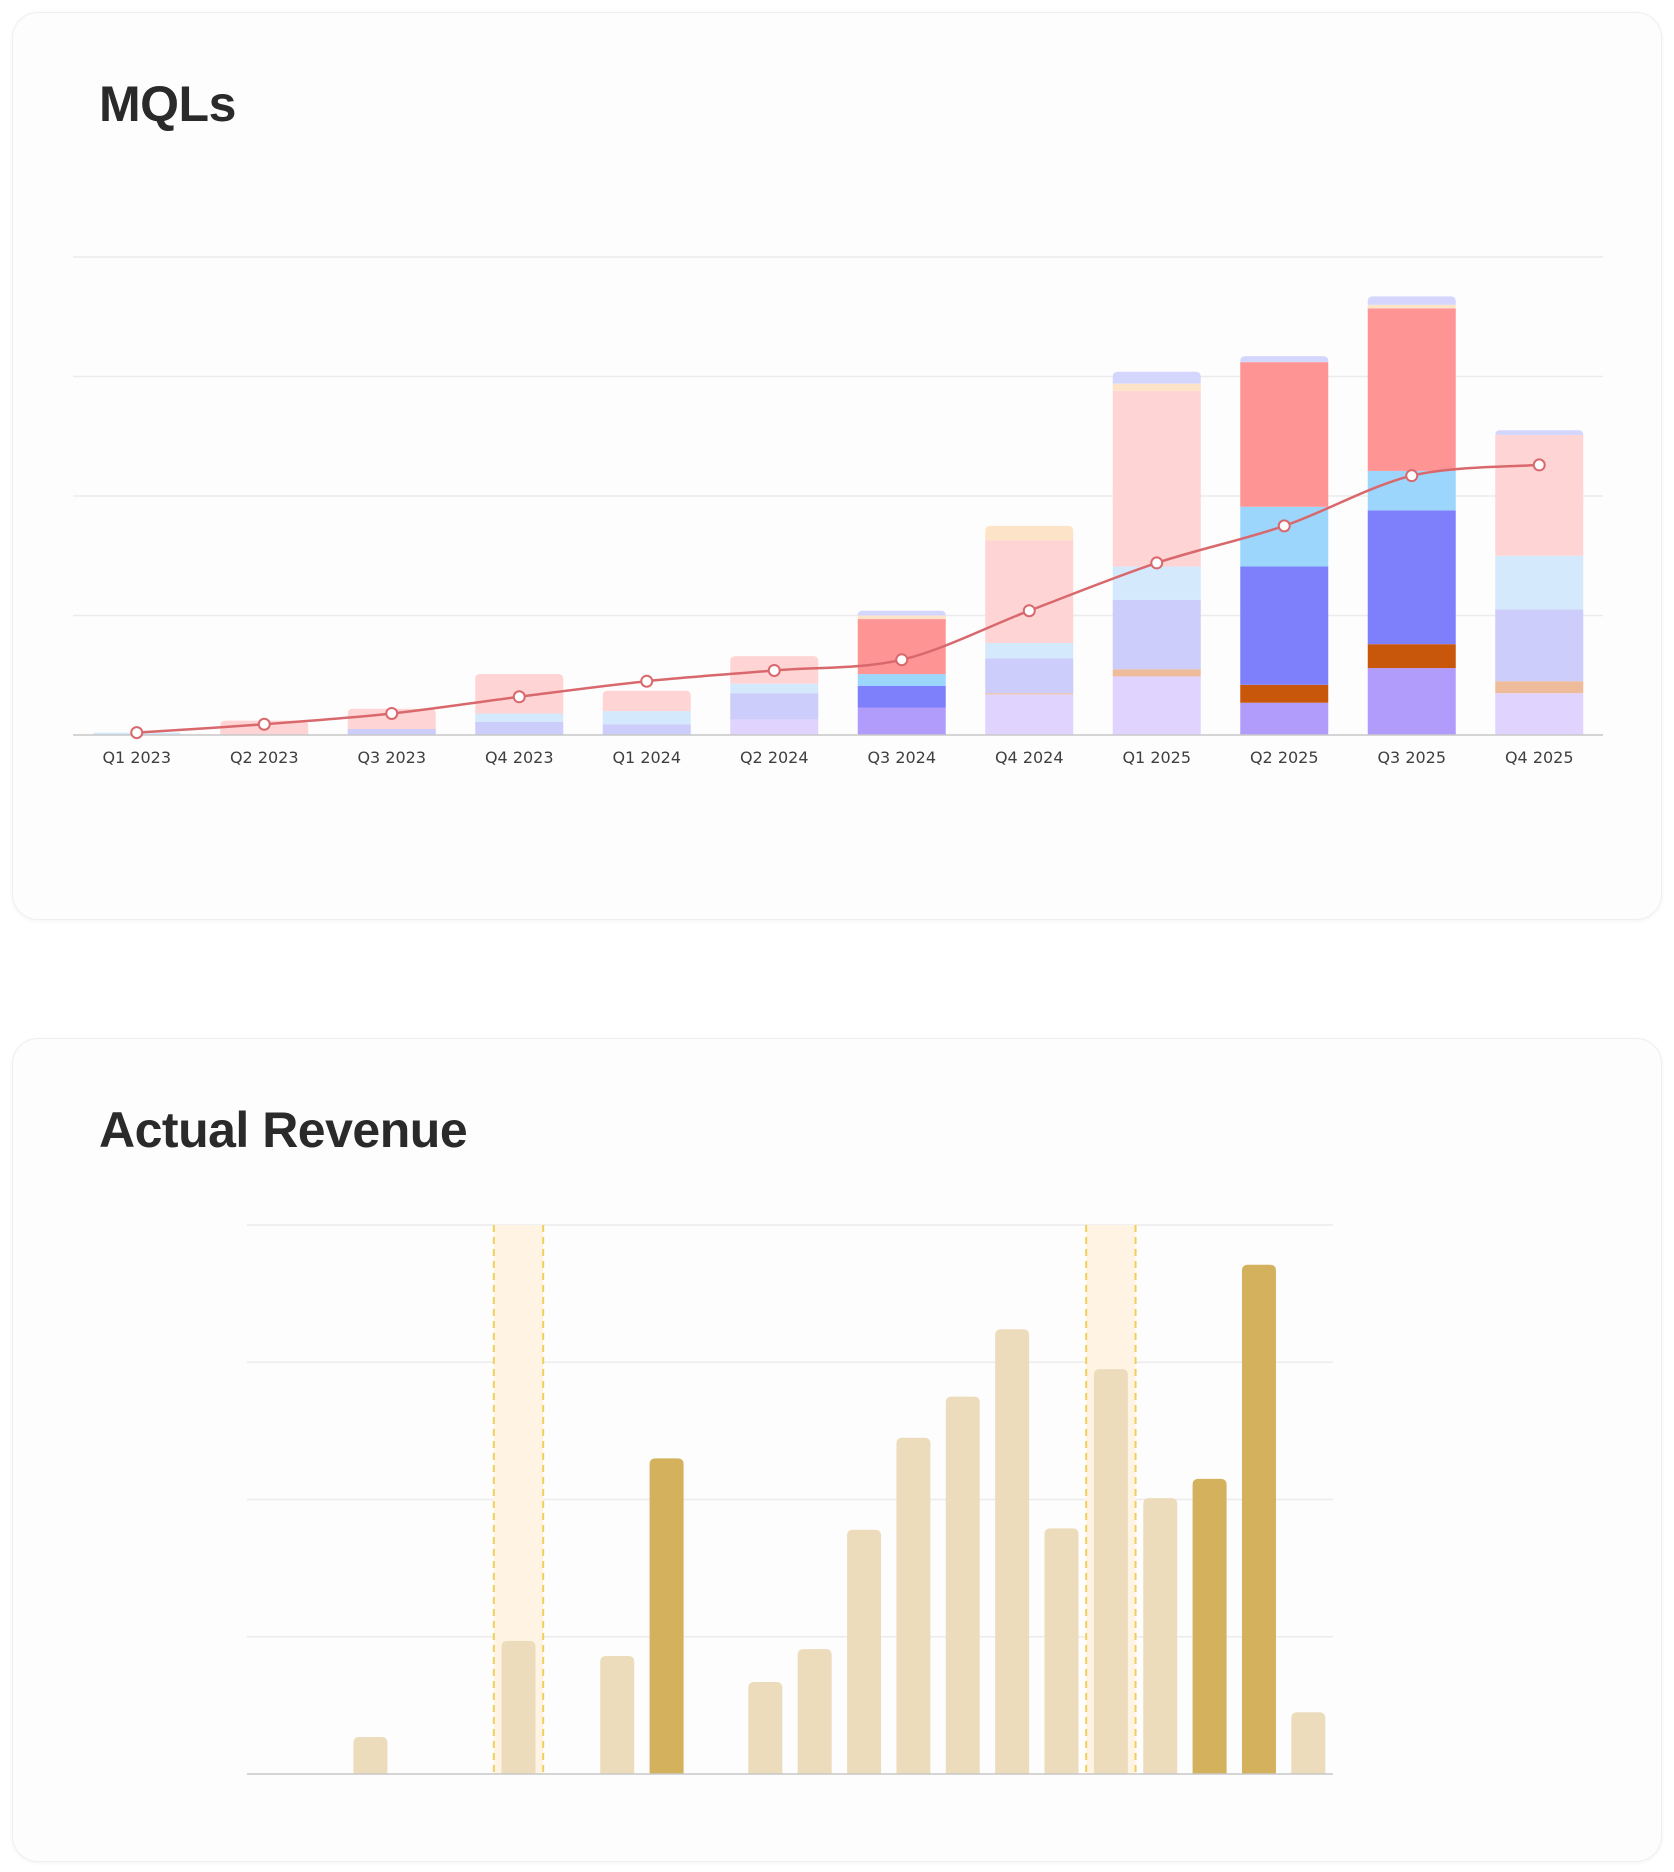 The width and height of the screenshot is (1674, 1872). What do you see at coordinates (901, 757) in the screenshot?
I see `x-tick-label: Q3 2024` at bounding box center [901, 757].